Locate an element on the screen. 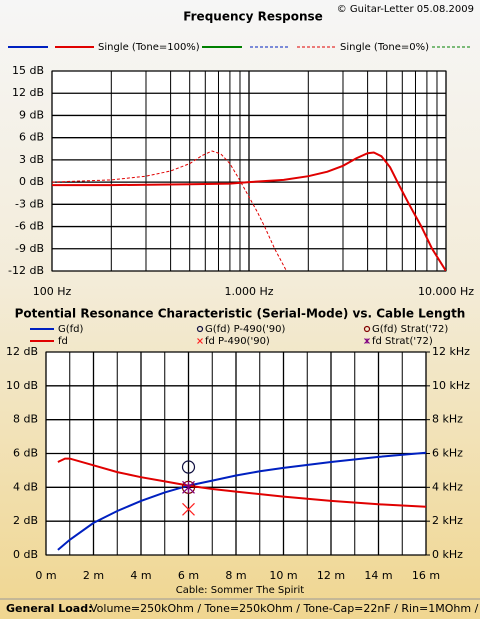  y2-tick-label: 8 kHz is located at coordinates (447, 419).